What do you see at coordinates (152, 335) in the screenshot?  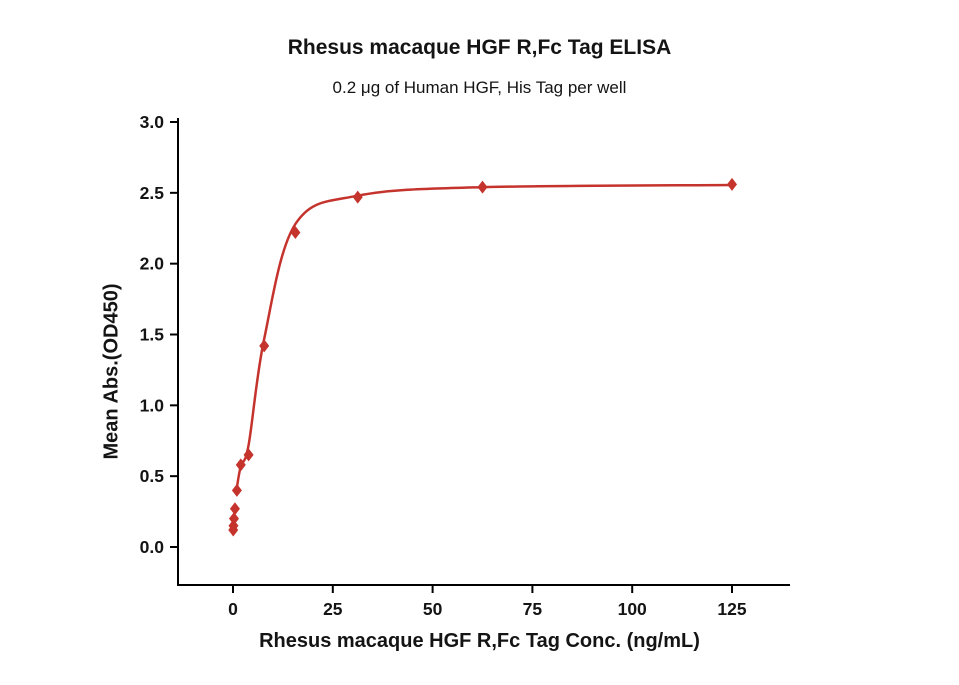 I see `svg-text: 1.5` at bounding box center [152, 335].